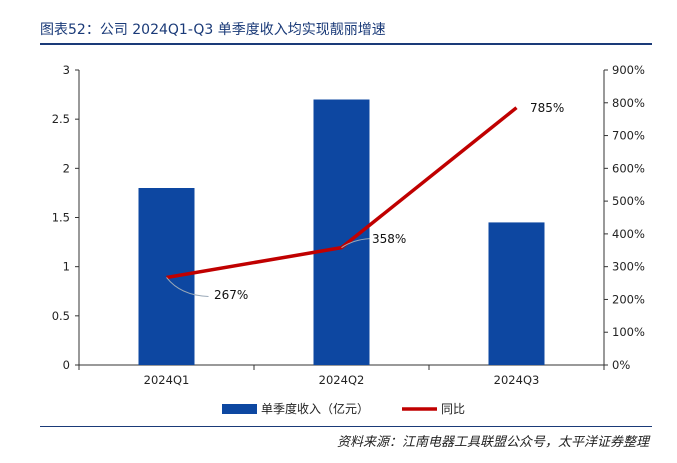  I want to click on legend-bar-label: 单季度收入（亿元）, so click(315, 408).